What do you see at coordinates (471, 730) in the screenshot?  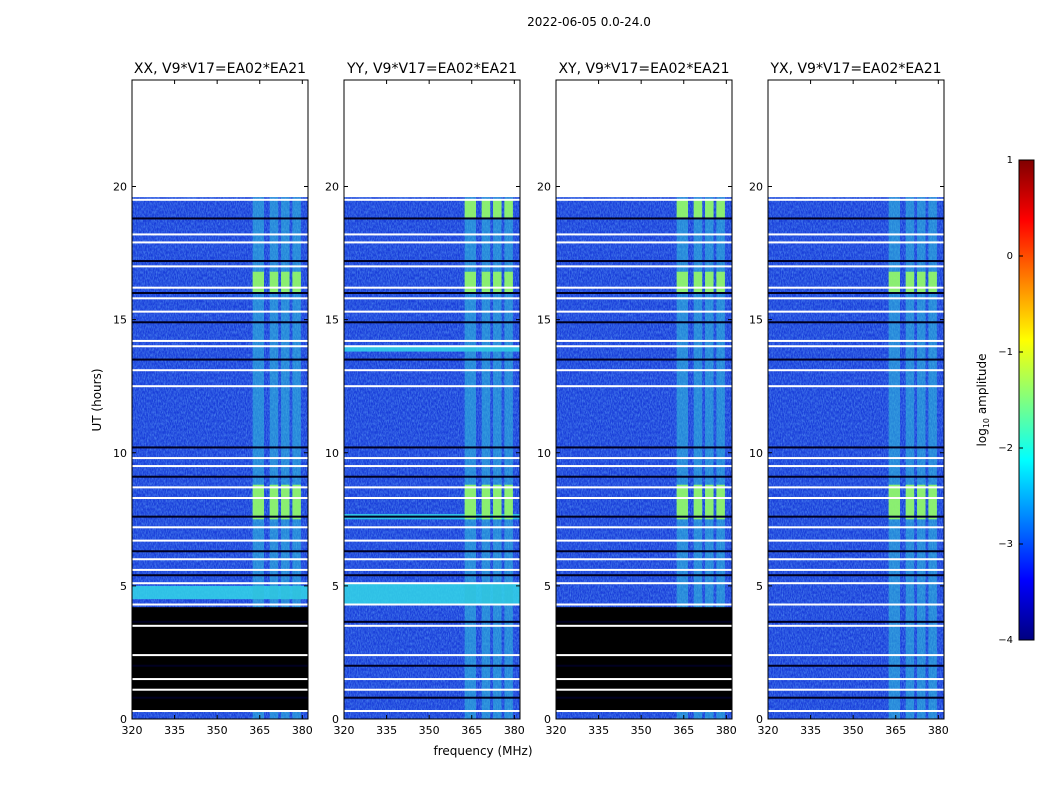 I see `x-tick-label: 365` at bounding box center [471, 730].